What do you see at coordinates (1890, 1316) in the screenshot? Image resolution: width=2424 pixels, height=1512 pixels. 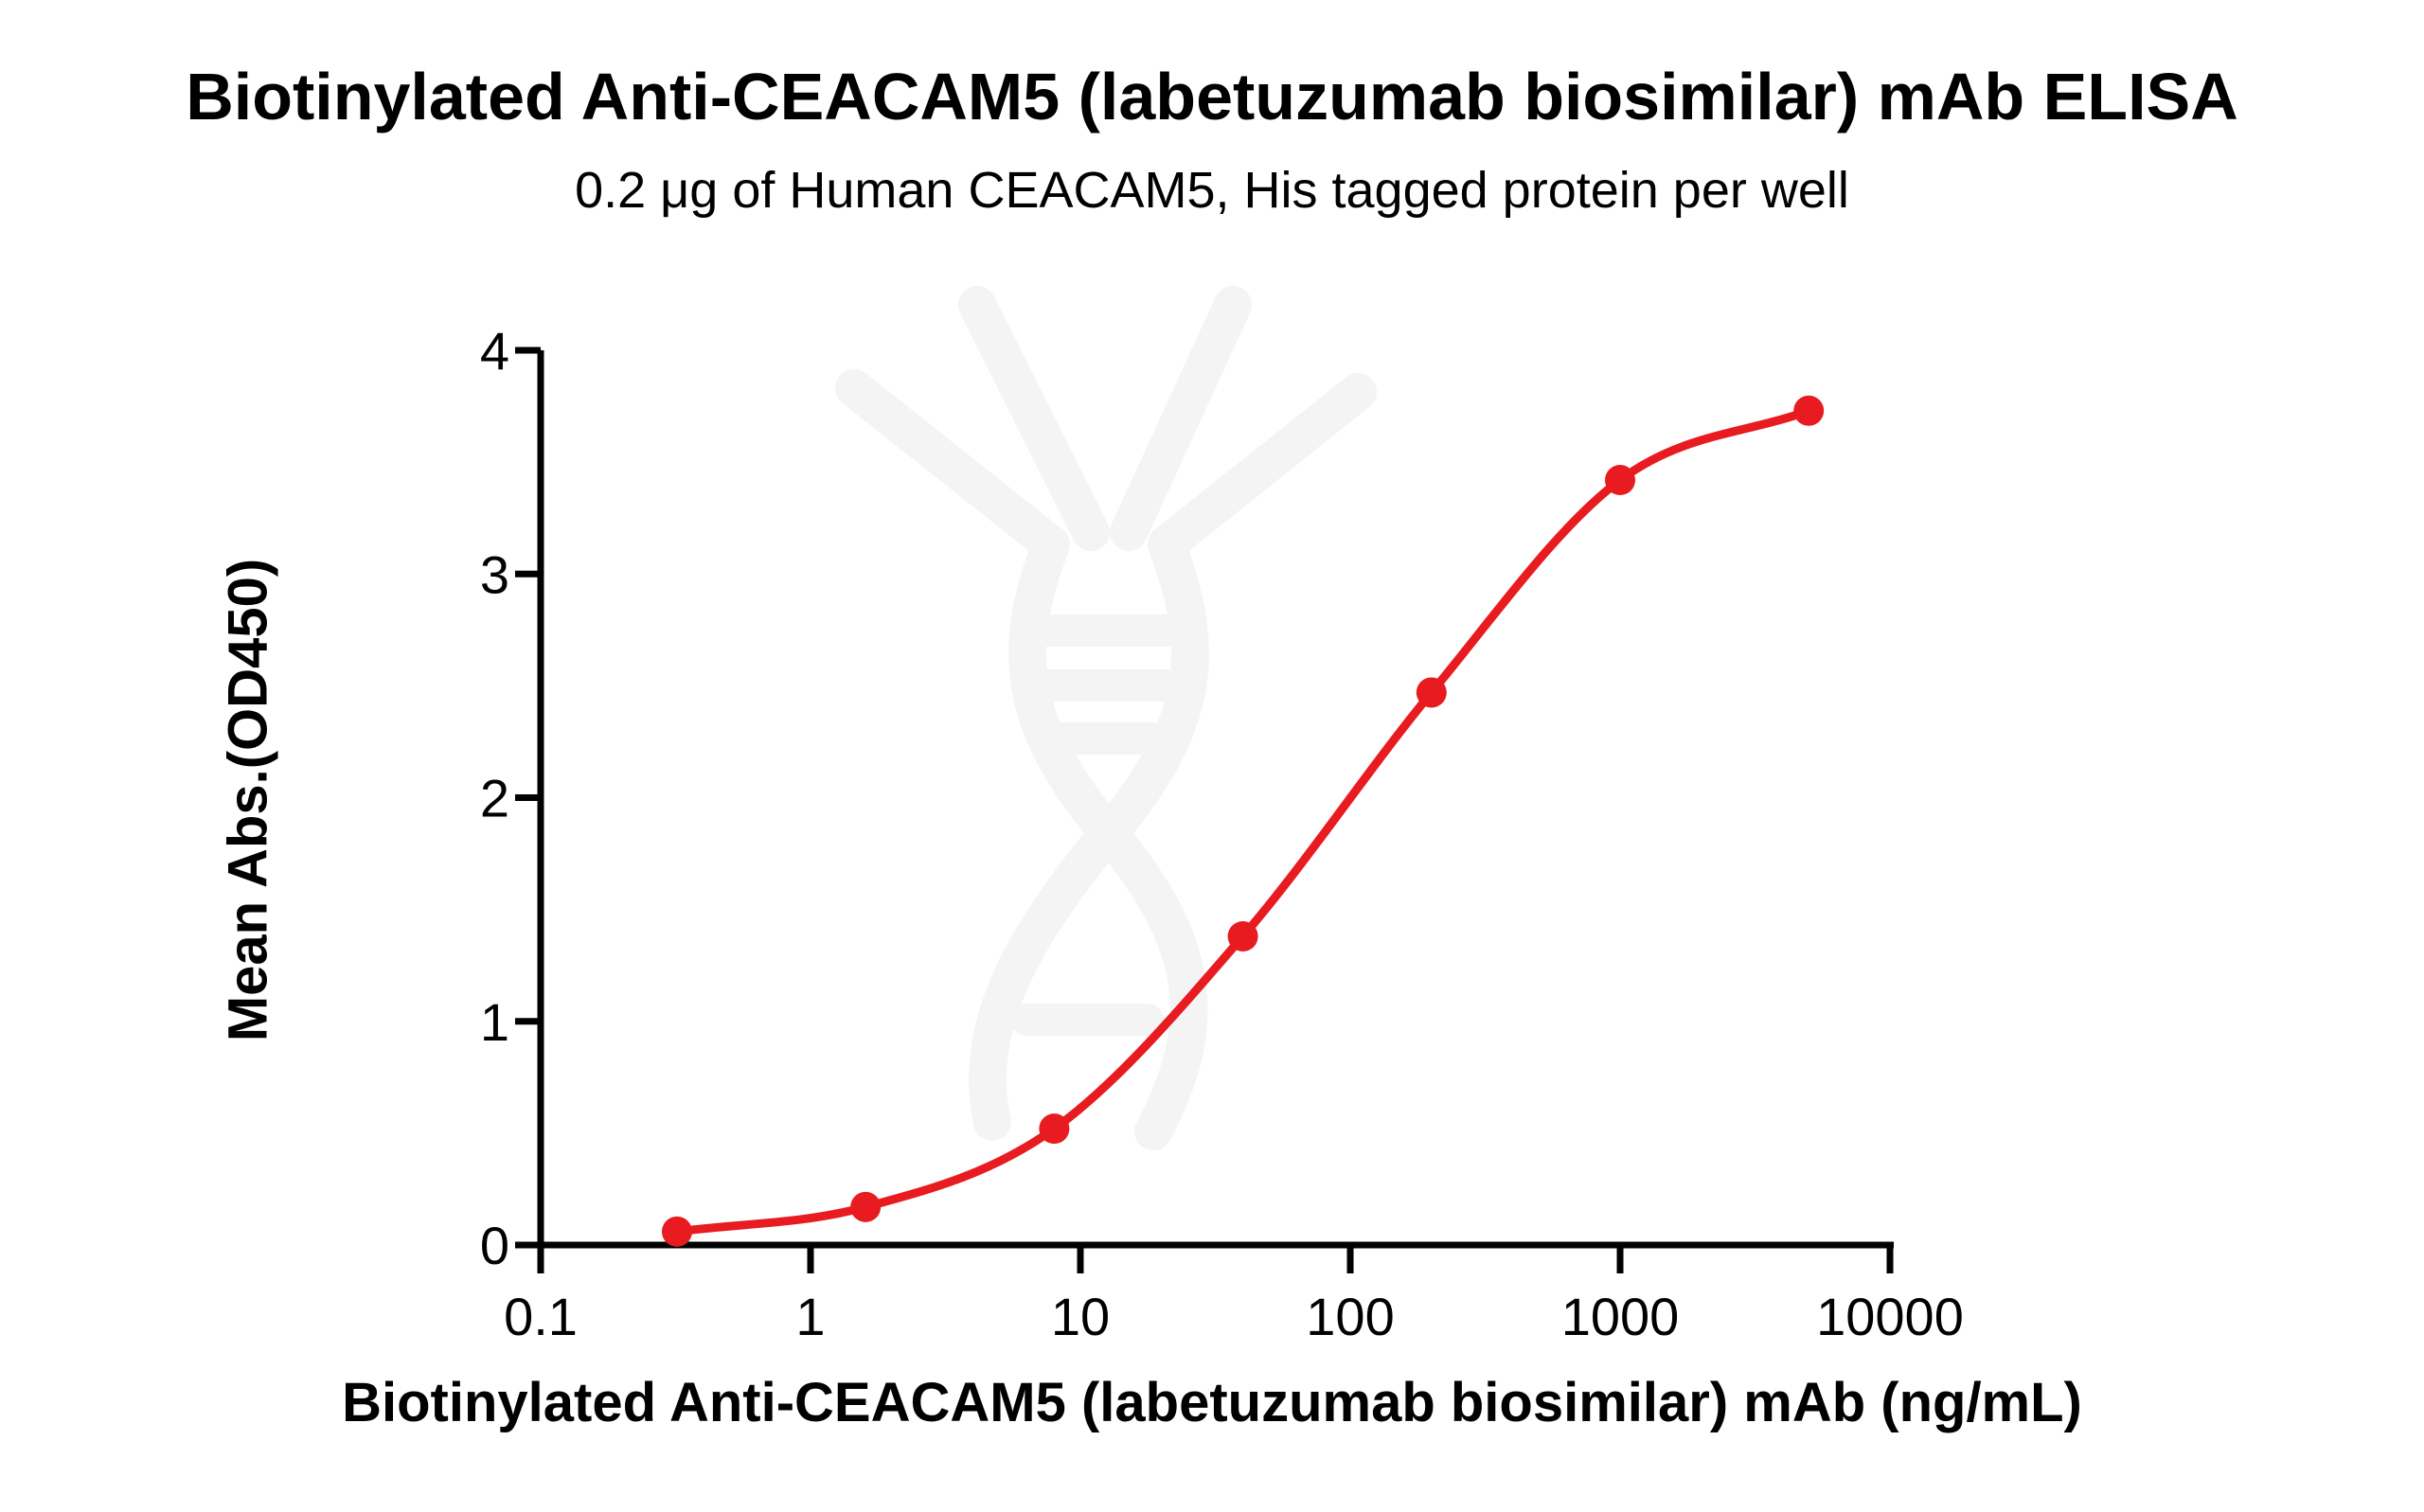 I see `x-tick-label: 10000` at bounding box center [1890, 1316].